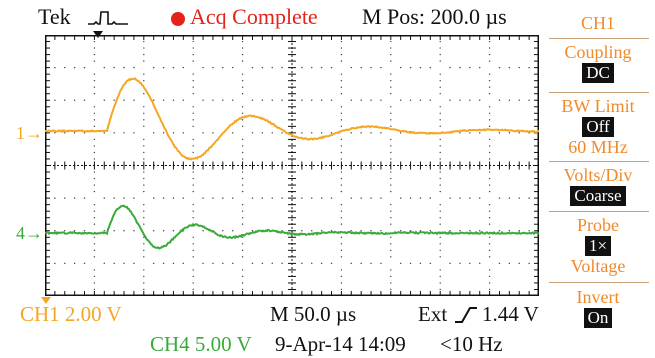 Image resolution: width=655 pixels, height=358 pixels. I want to click on timebase-readout: M 50.0 µs, so click(313, 314).